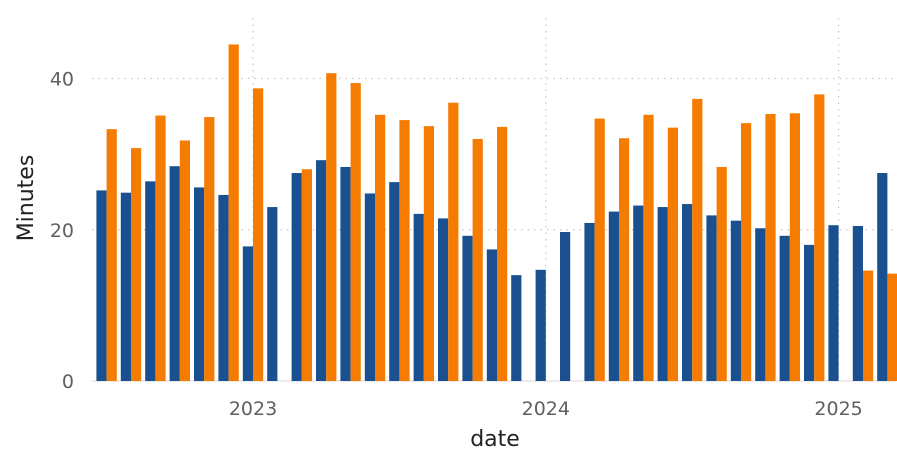 The width and height of the screenshot is (897, 453). I want to click on y-tick-labels: 0 20 40, so click(62, 231).